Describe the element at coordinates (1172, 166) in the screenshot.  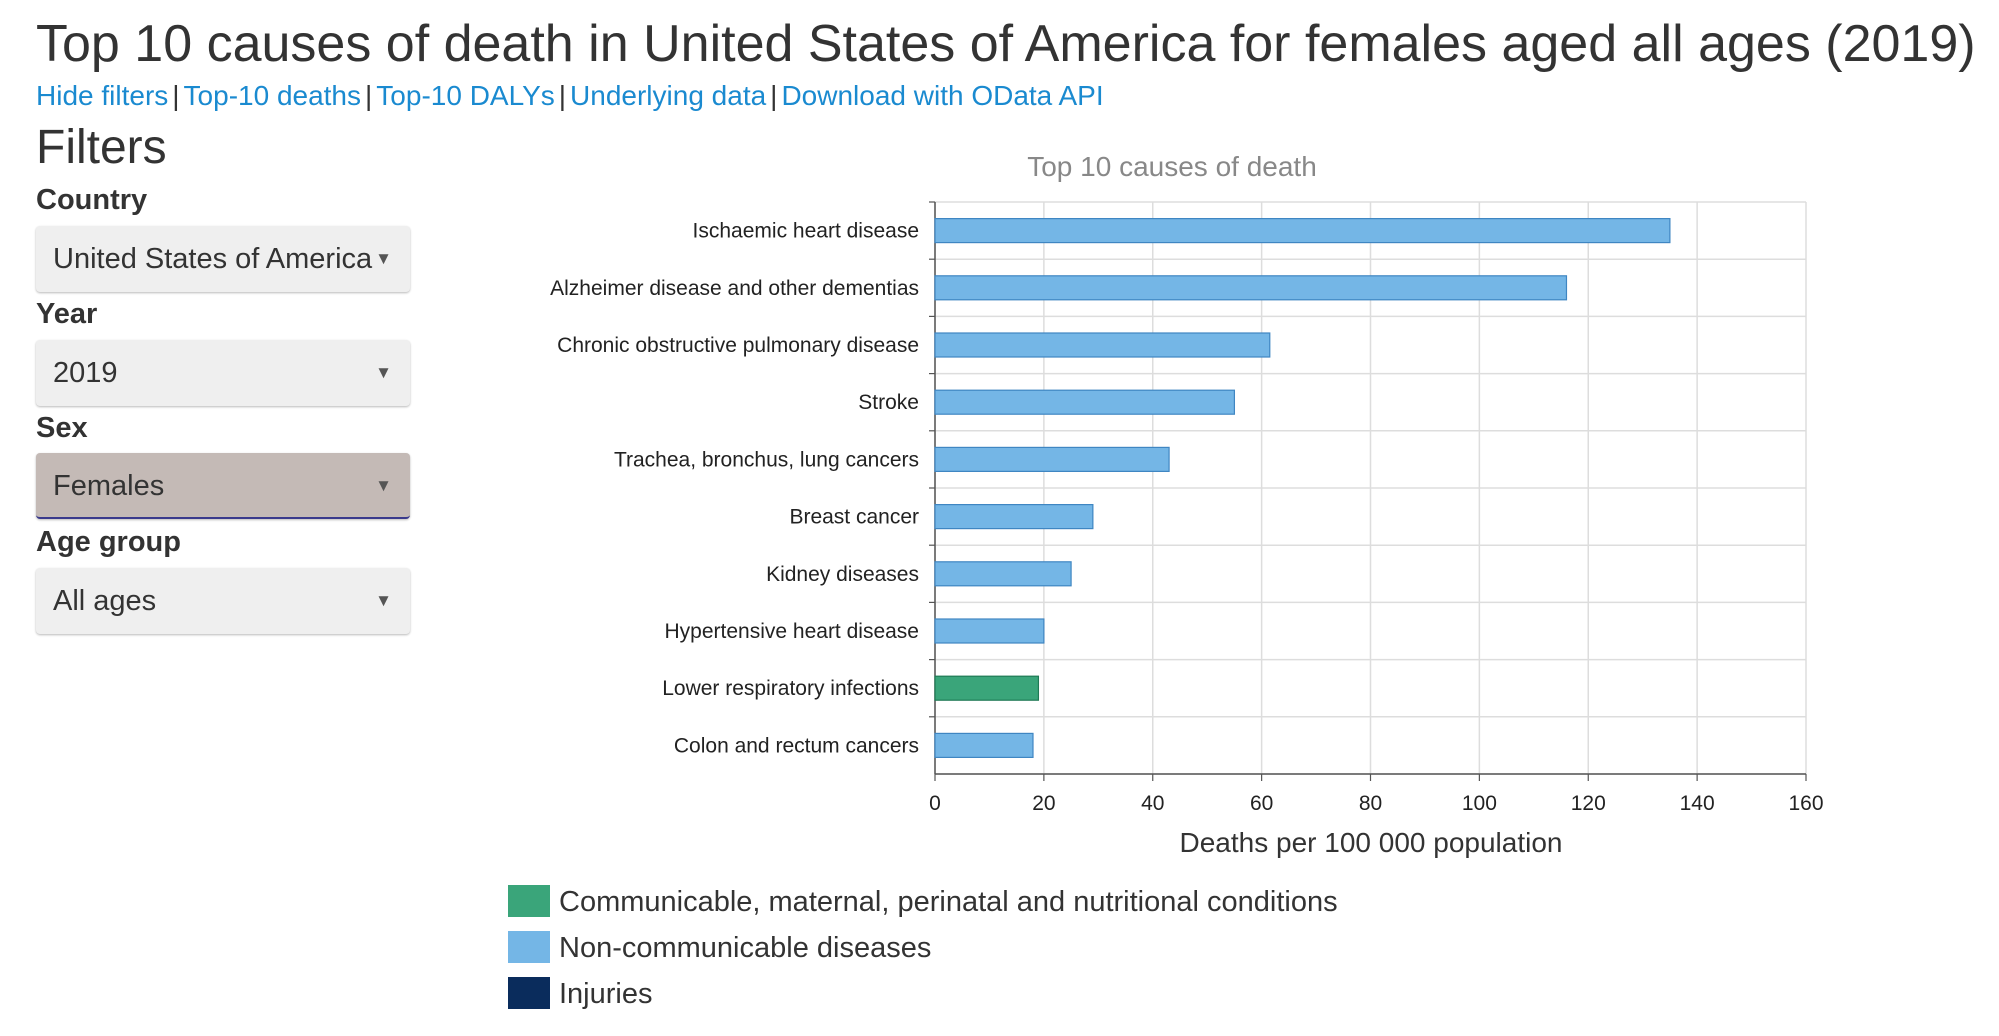
I see `chart-title: Top 10 causes of death` at that location.